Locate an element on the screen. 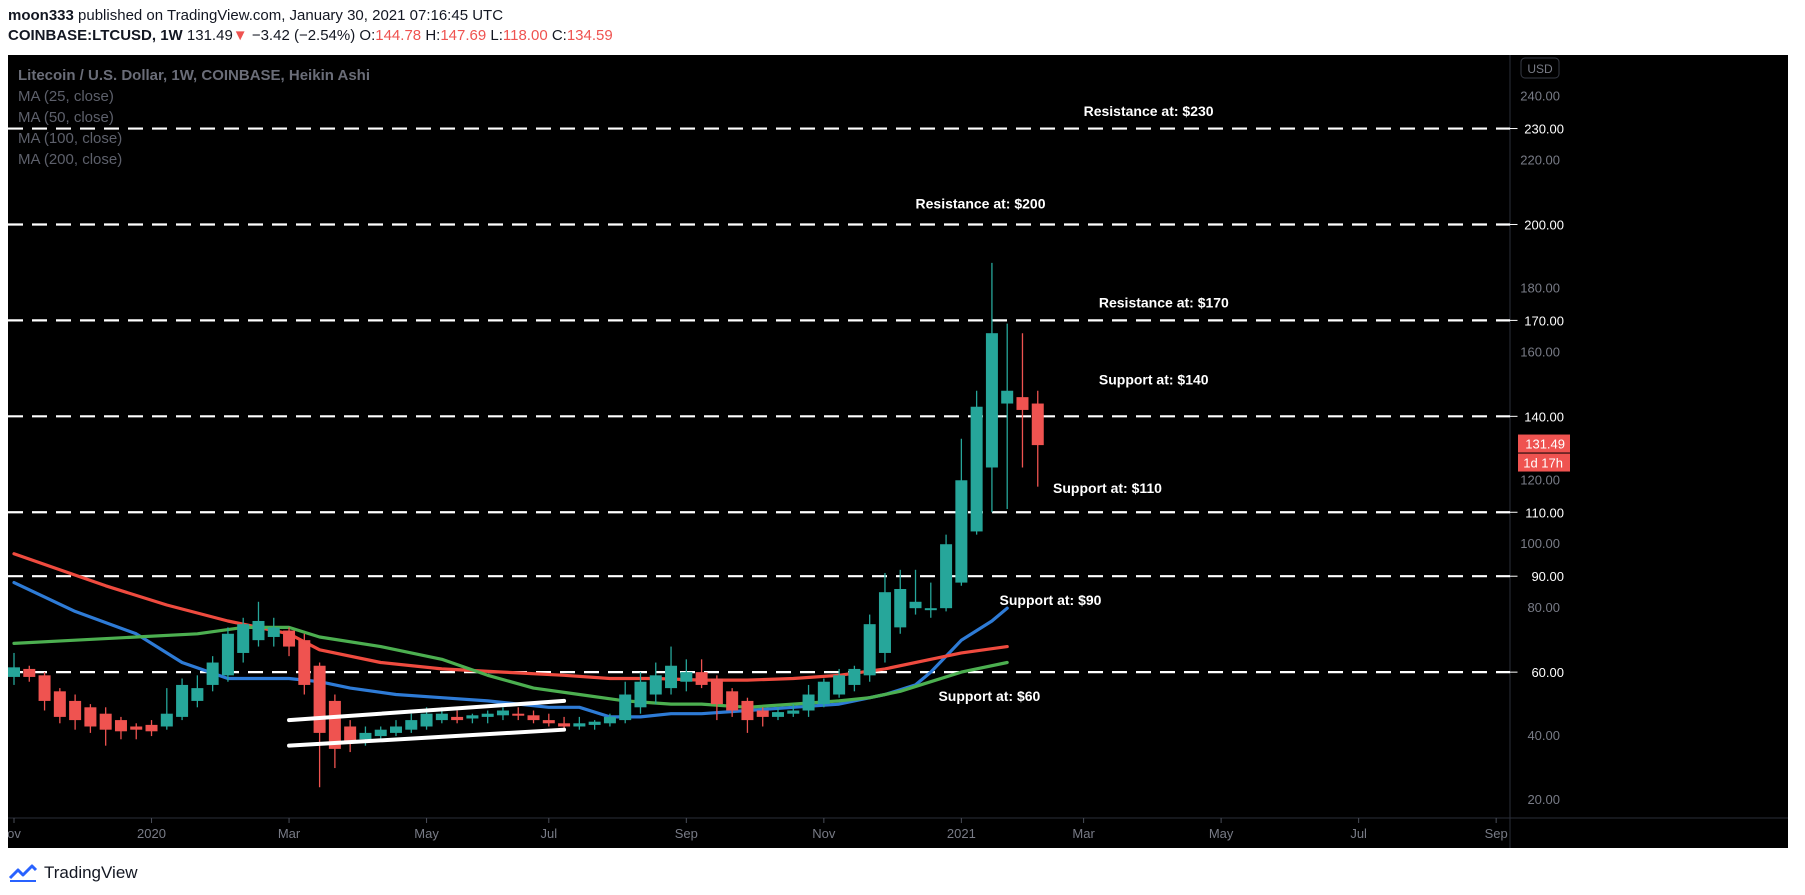 Image resolution: width=1805 pixels, height=895 pixels. footer-brand: TradingView is located at coordinates (91, 872).